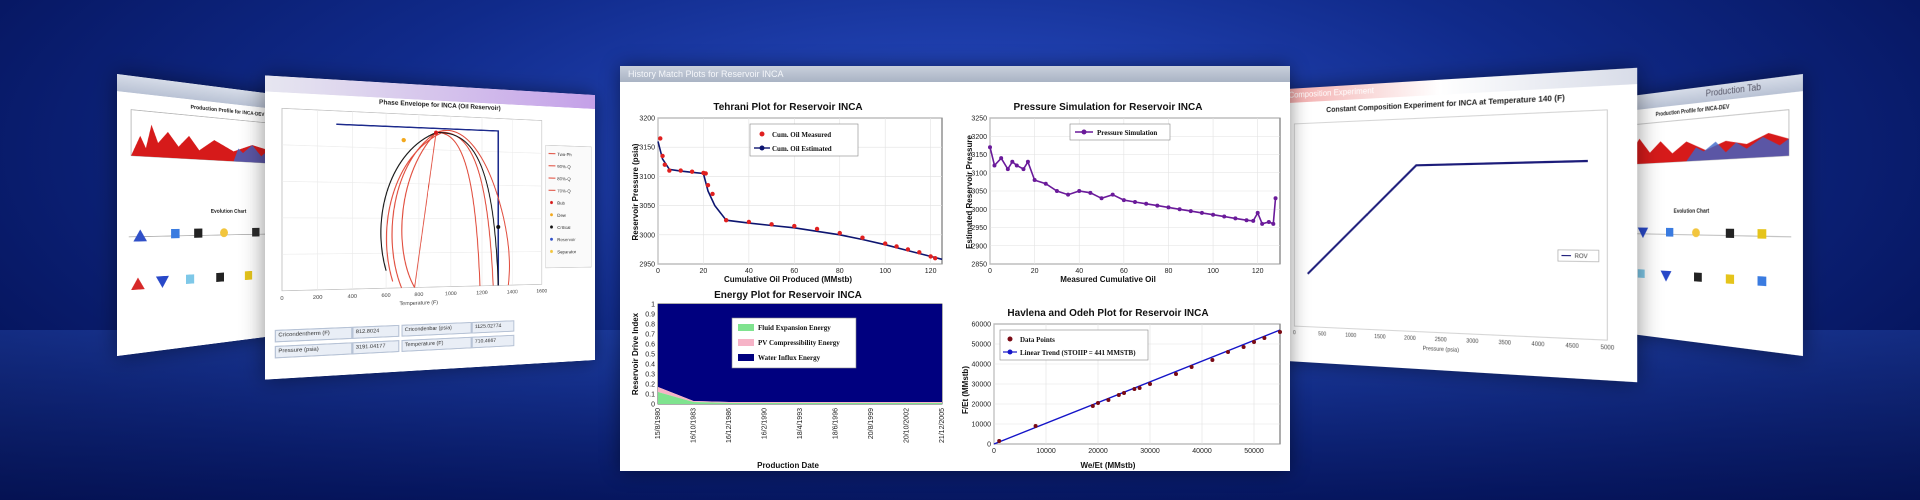 This screenshot has width=1920, height=500. Describe the element at coordinates (788, 279) in the screenshot. I see `tehrani-xlabel: Cumulative Oil Produced (MMstb)` at that location.